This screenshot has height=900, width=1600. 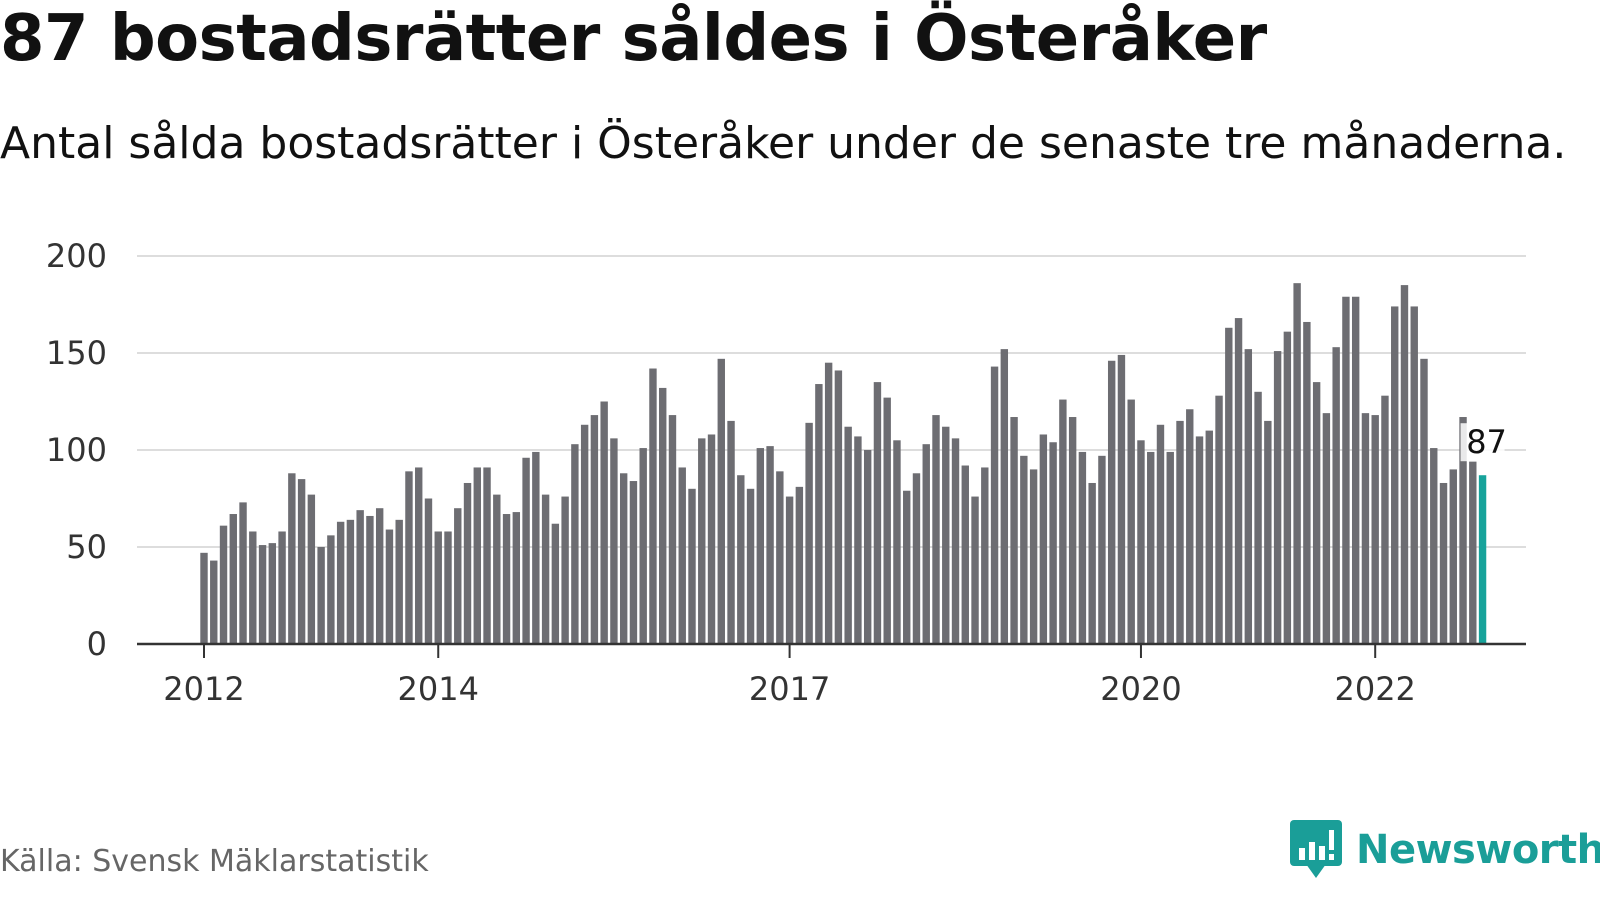 I want to click on x-tick-label: 2017, so click(x=789, y=689).